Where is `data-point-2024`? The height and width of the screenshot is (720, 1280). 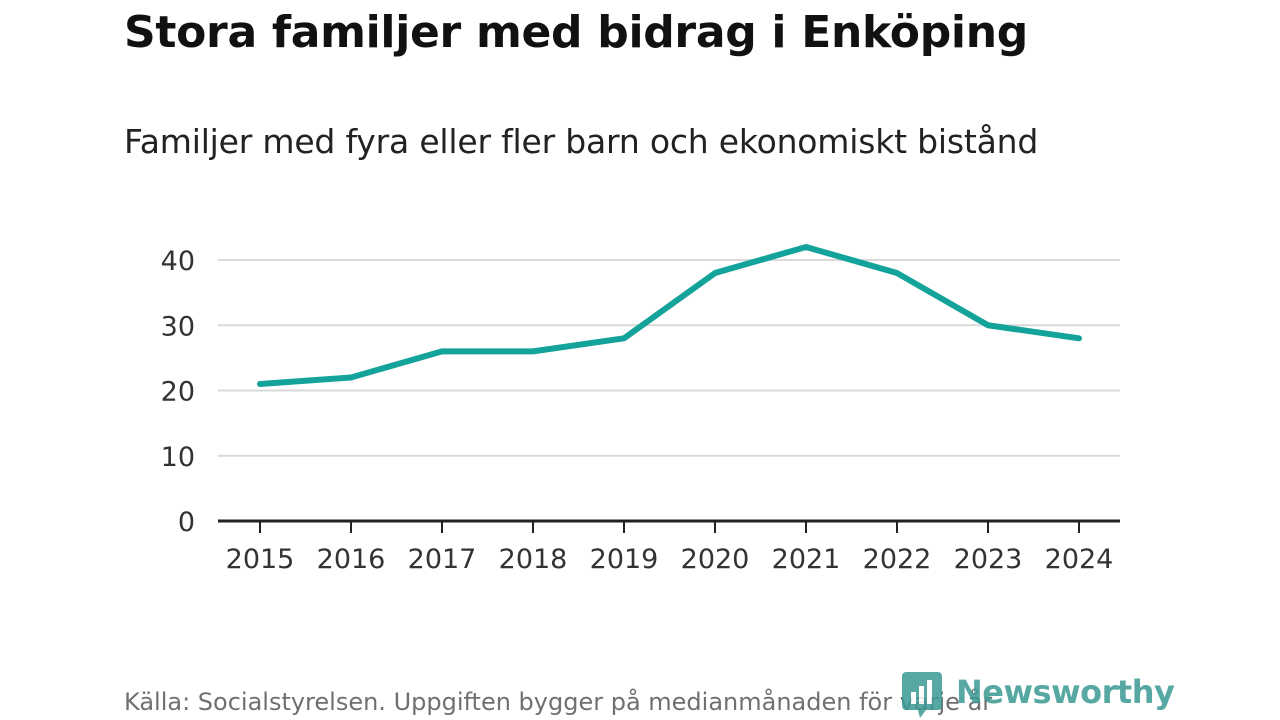 data-point-2024 is located at coordinates (1079, 338).